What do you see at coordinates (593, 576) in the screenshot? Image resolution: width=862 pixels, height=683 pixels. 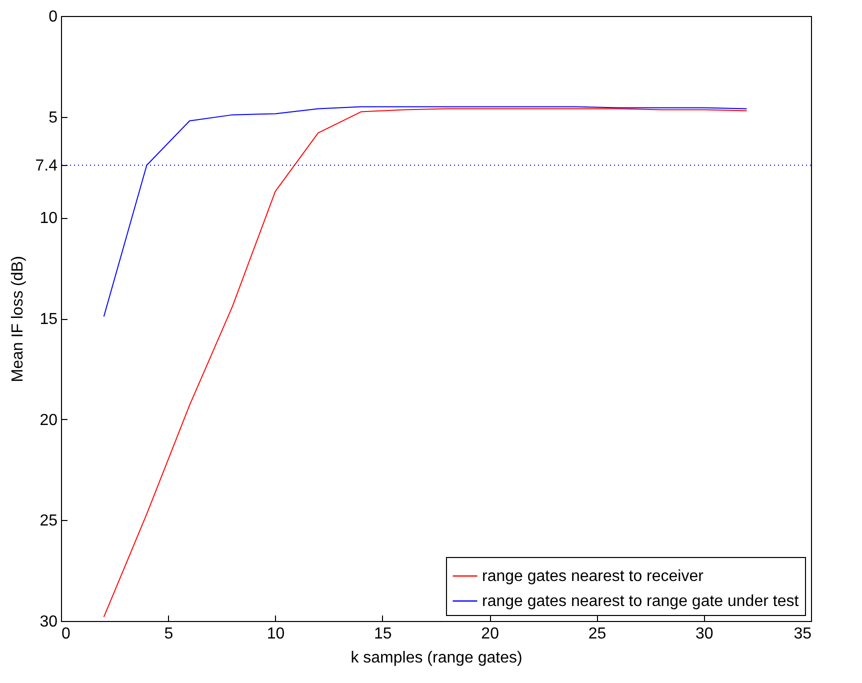 I see `legend-label: range gates nearest to receiver` at bounding box center [593, 576].